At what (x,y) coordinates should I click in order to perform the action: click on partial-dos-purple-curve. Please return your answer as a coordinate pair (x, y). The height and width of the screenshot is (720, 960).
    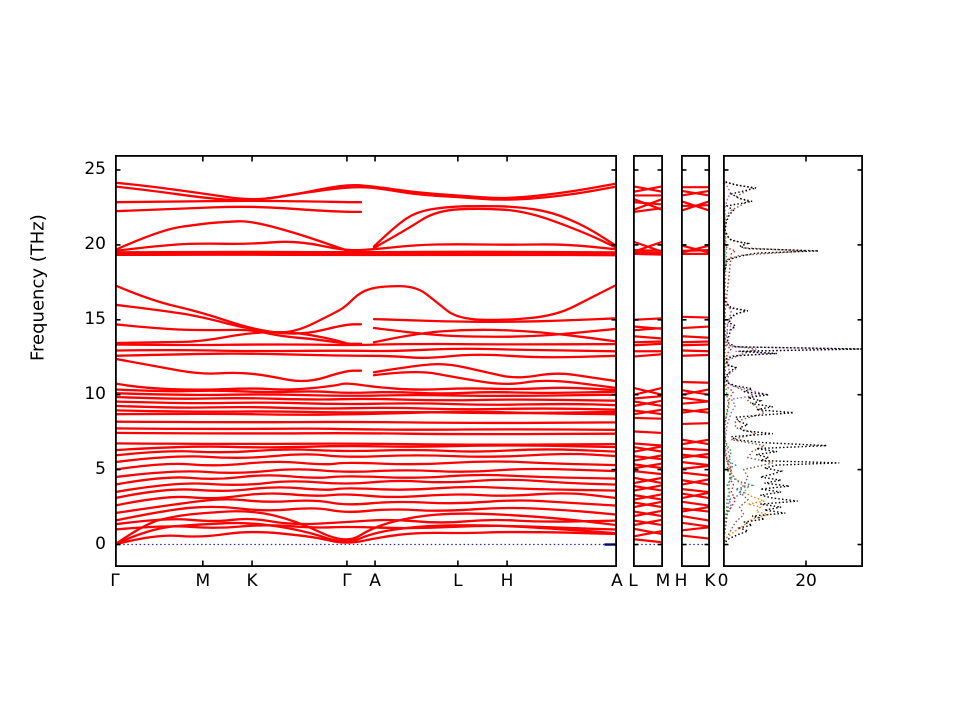
    Looking at the image, I should click on (792, 363).